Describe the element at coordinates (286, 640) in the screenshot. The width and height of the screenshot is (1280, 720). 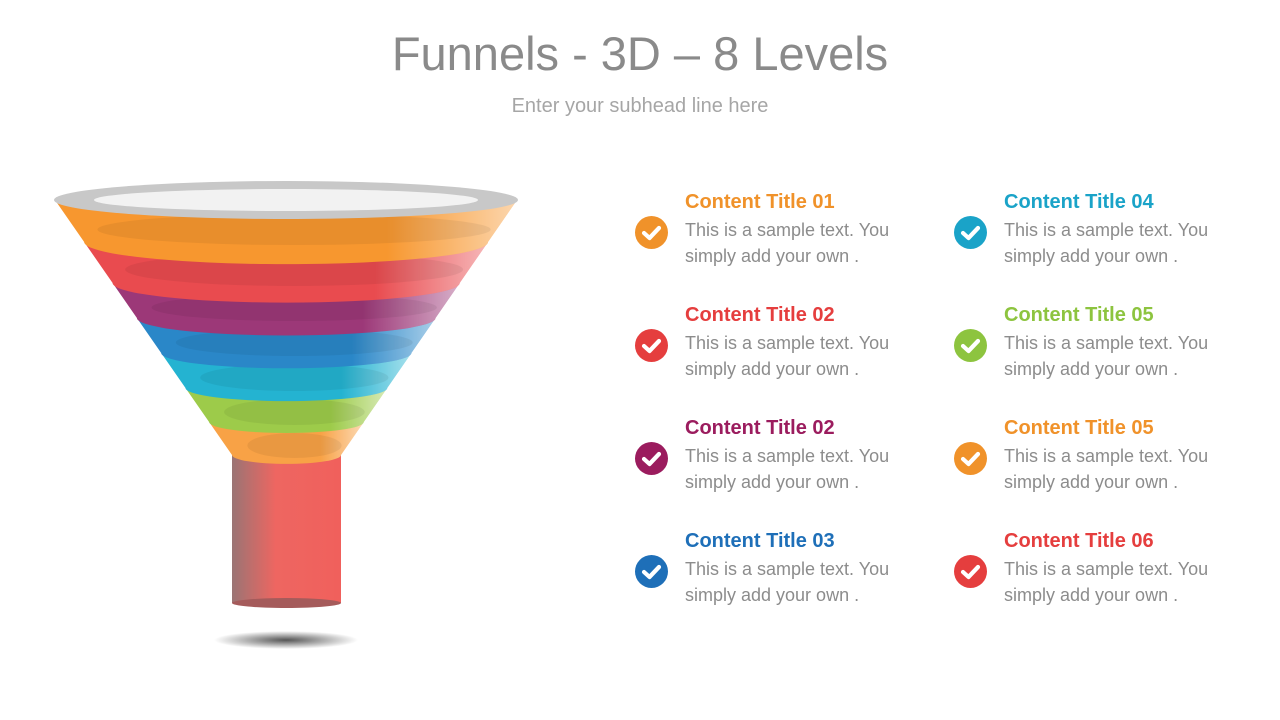
I see `funnel-shadow` at that location.